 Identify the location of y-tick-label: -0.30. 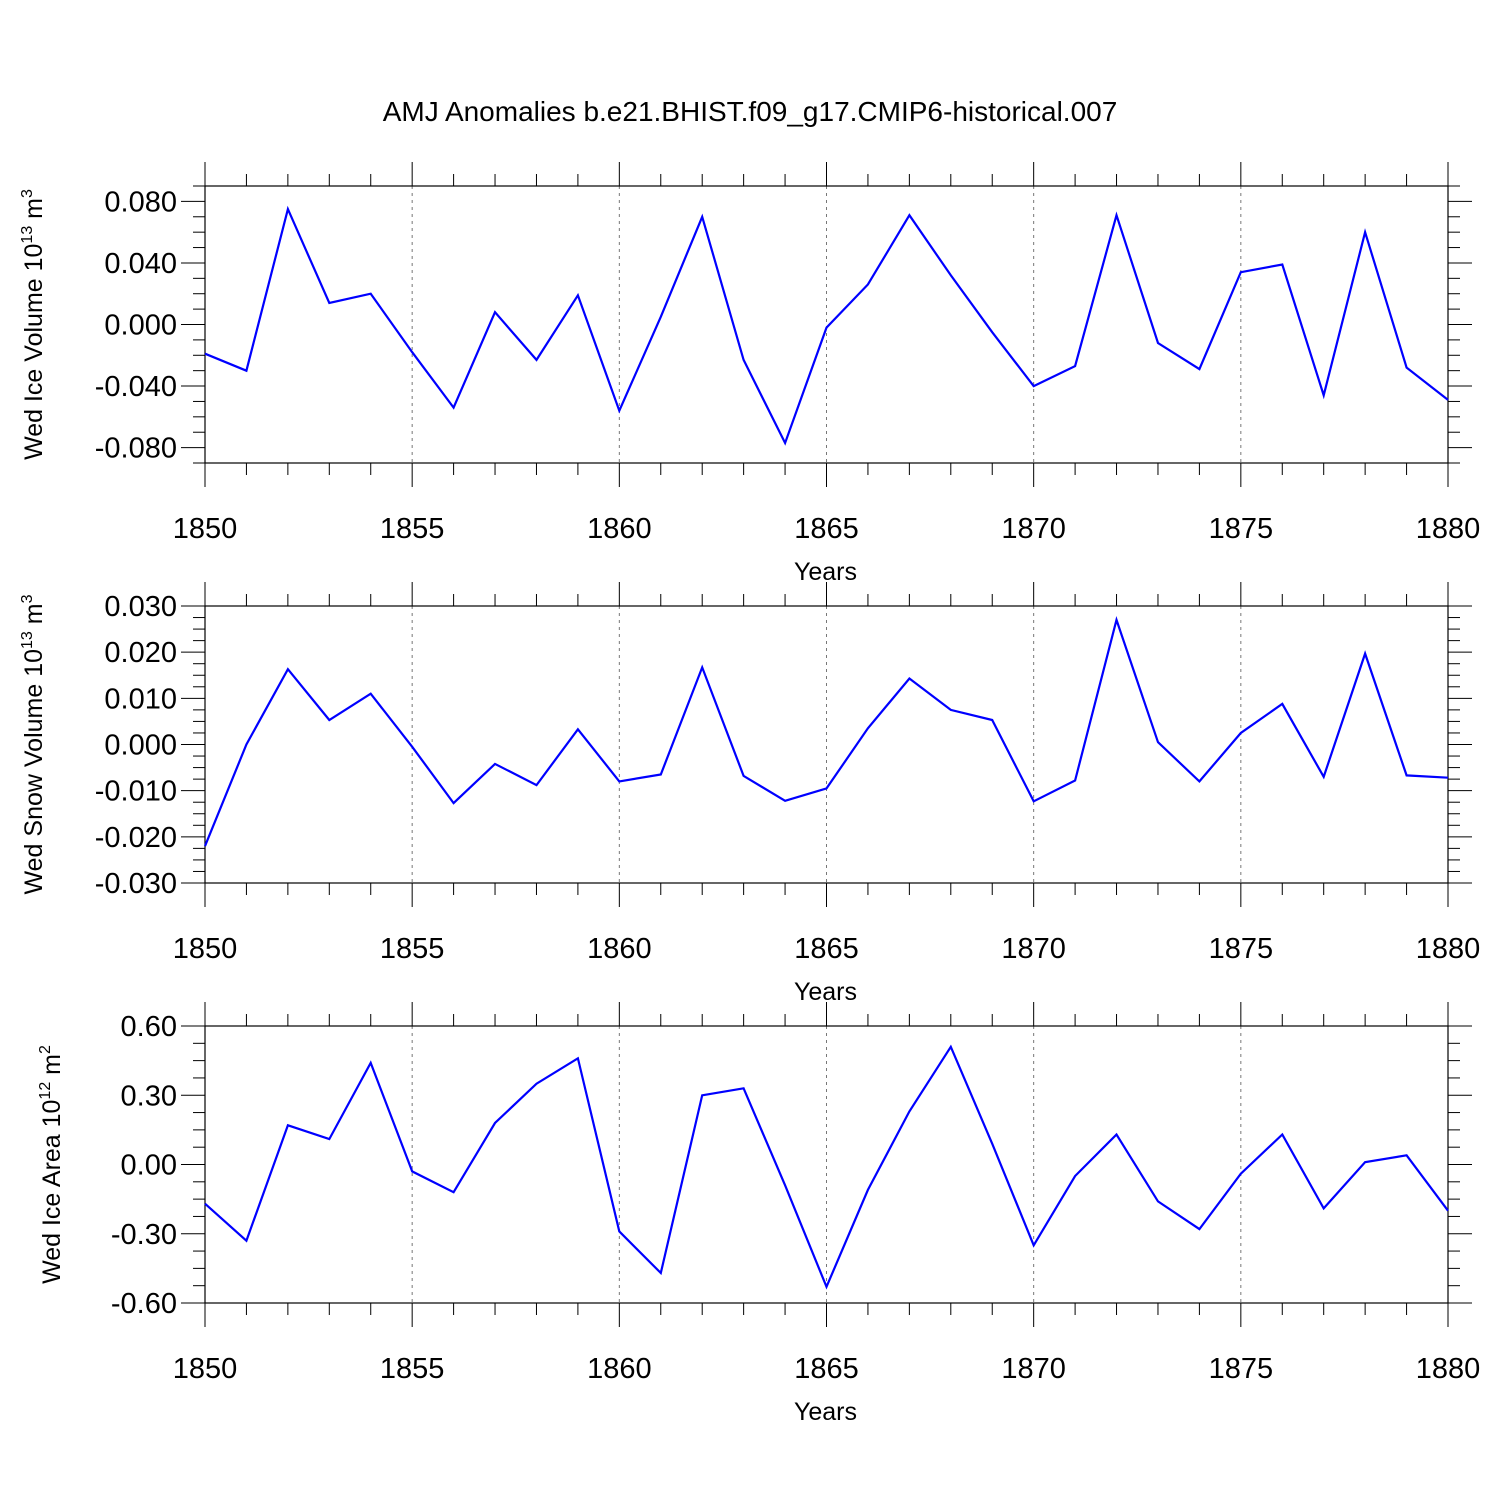
(144, 1235).